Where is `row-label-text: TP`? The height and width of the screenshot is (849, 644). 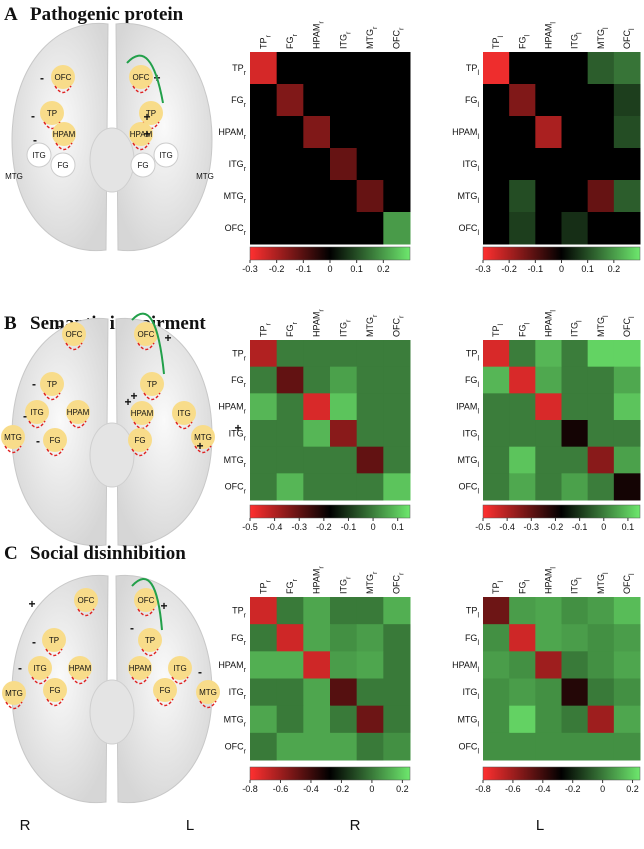
row-label-text: TP is located at coordinates (238, 611).